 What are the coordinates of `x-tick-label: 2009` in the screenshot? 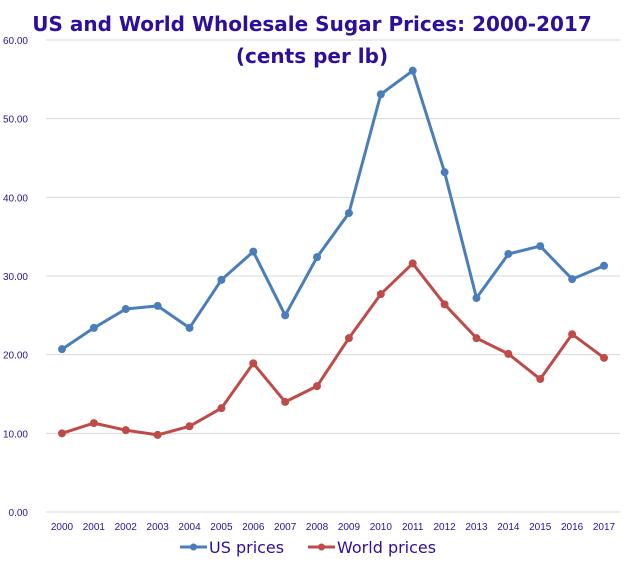 It's located at (349, 527).